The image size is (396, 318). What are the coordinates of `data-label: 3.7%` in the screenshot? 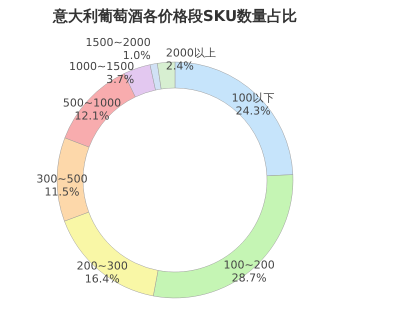 It's located at (120, 79).